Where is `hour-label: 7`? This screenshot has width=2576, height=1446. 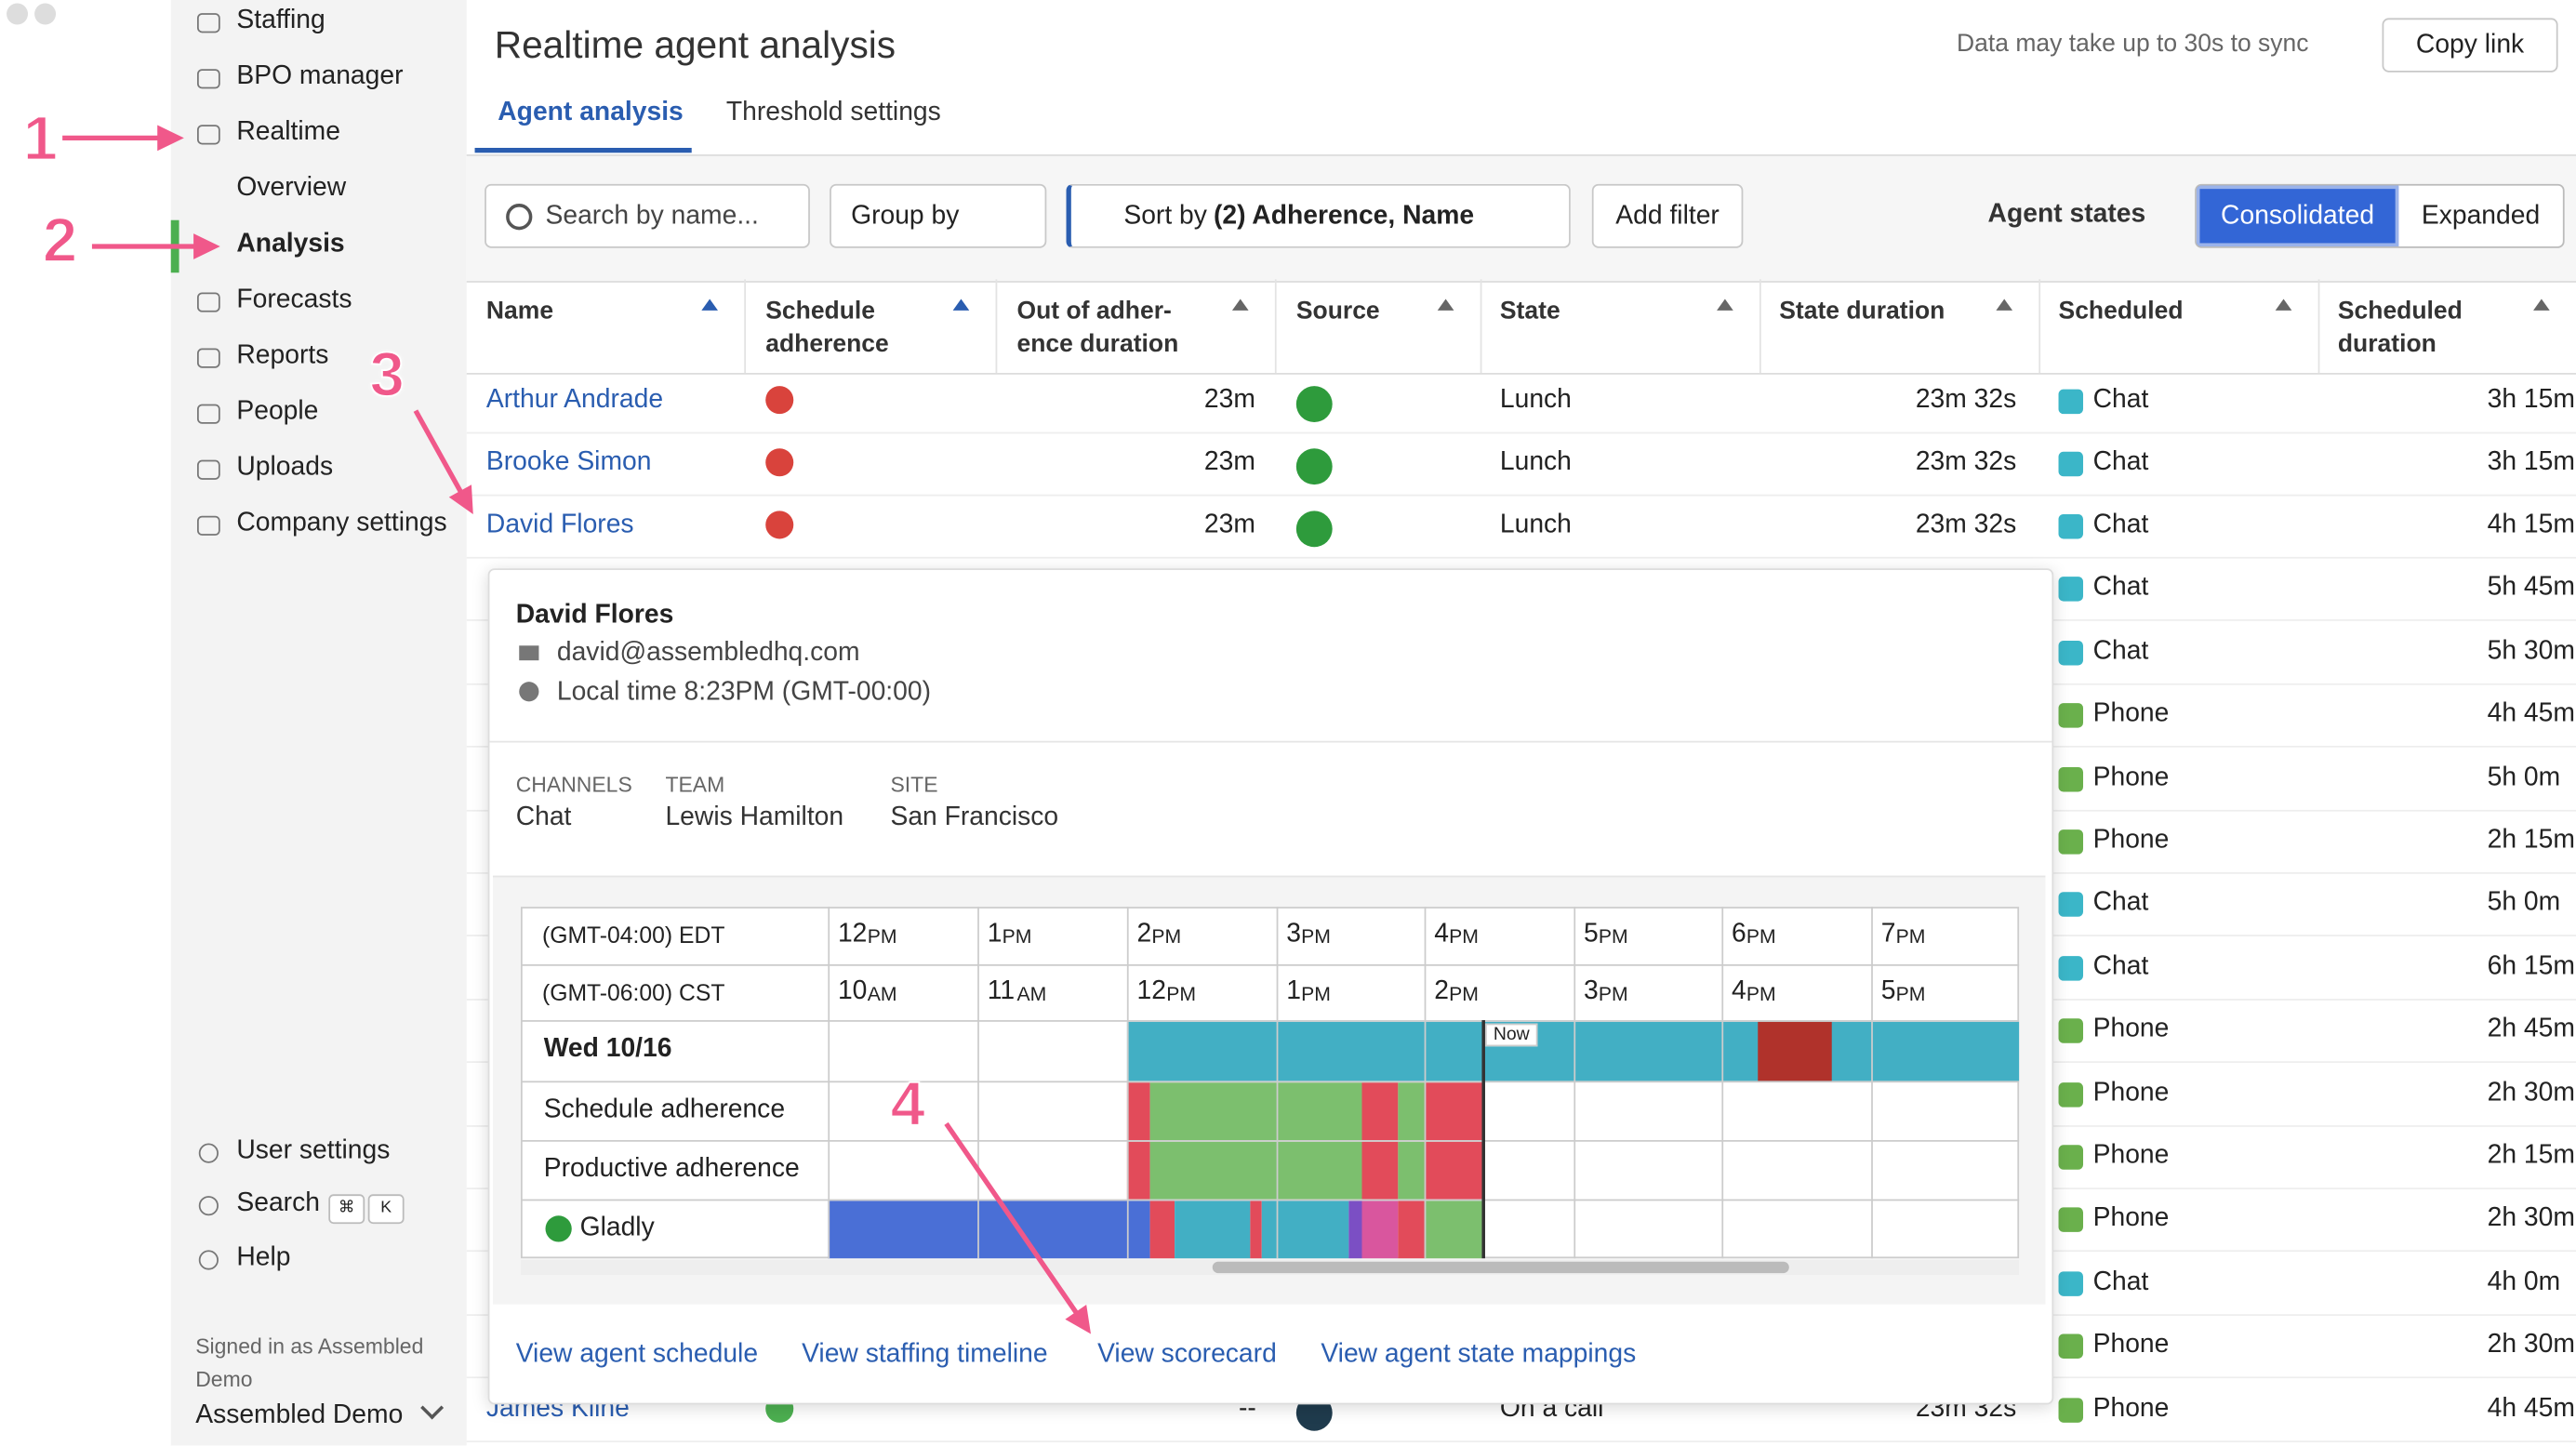 hour-label: 7 is located at coordinates (1888, 934).